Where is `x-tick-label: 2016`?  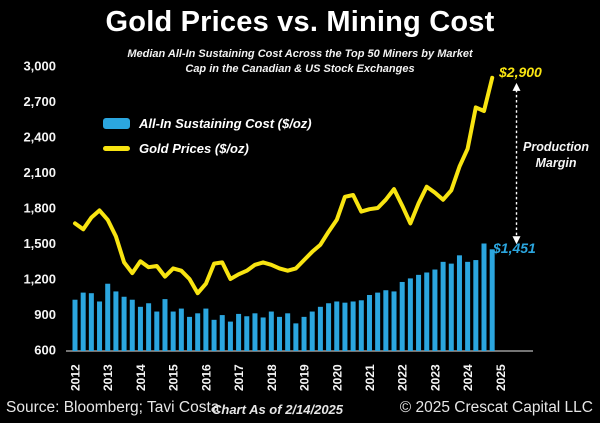
x-tick-label: 2016 is located at coordinates (206, 377).